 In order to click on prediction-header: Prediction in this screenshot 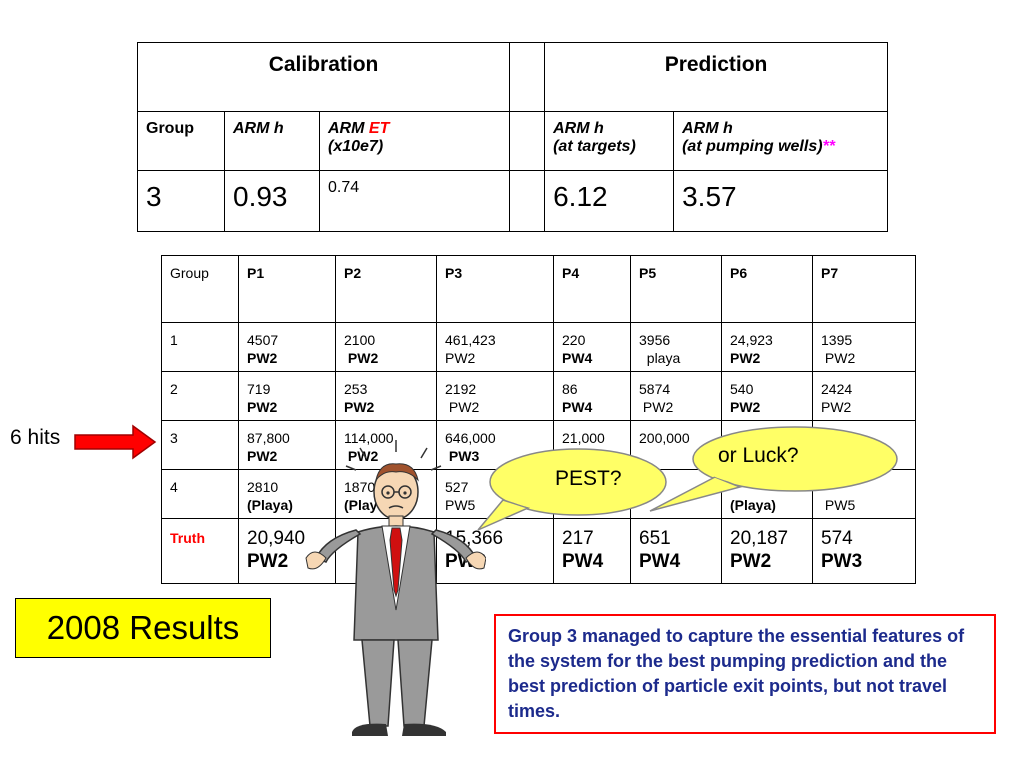, I will do `click(716, 77)`.